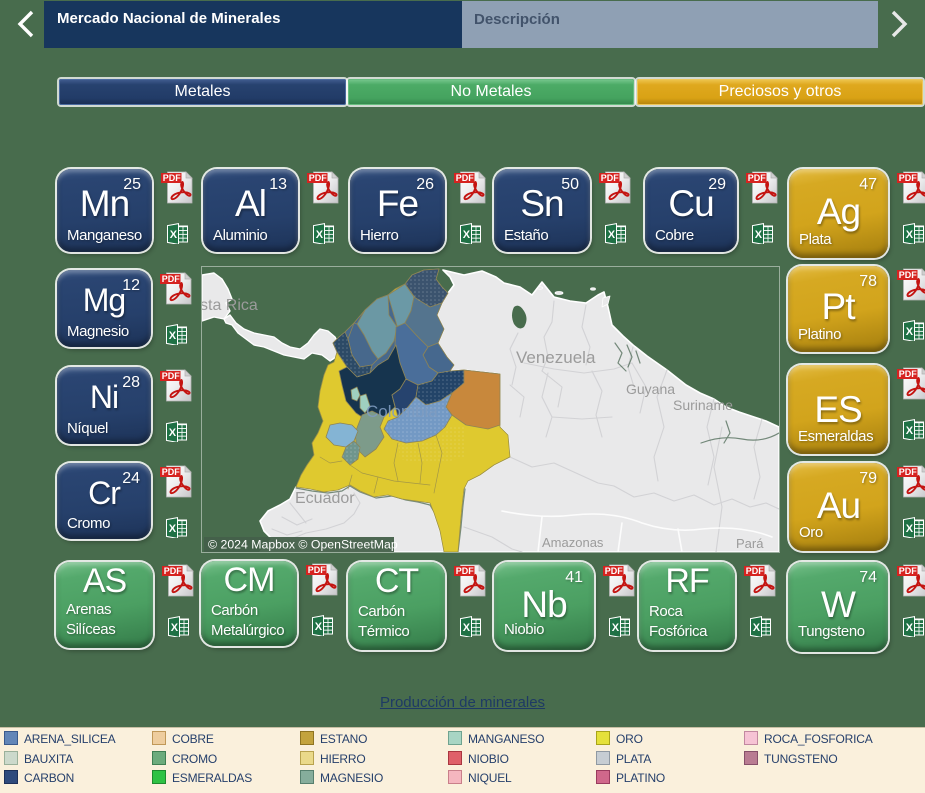 This screenshot has width=925, height=793. I want to click on svg-text: © 2024 Mapbox © OpenStreetMap, so click(303, 545).